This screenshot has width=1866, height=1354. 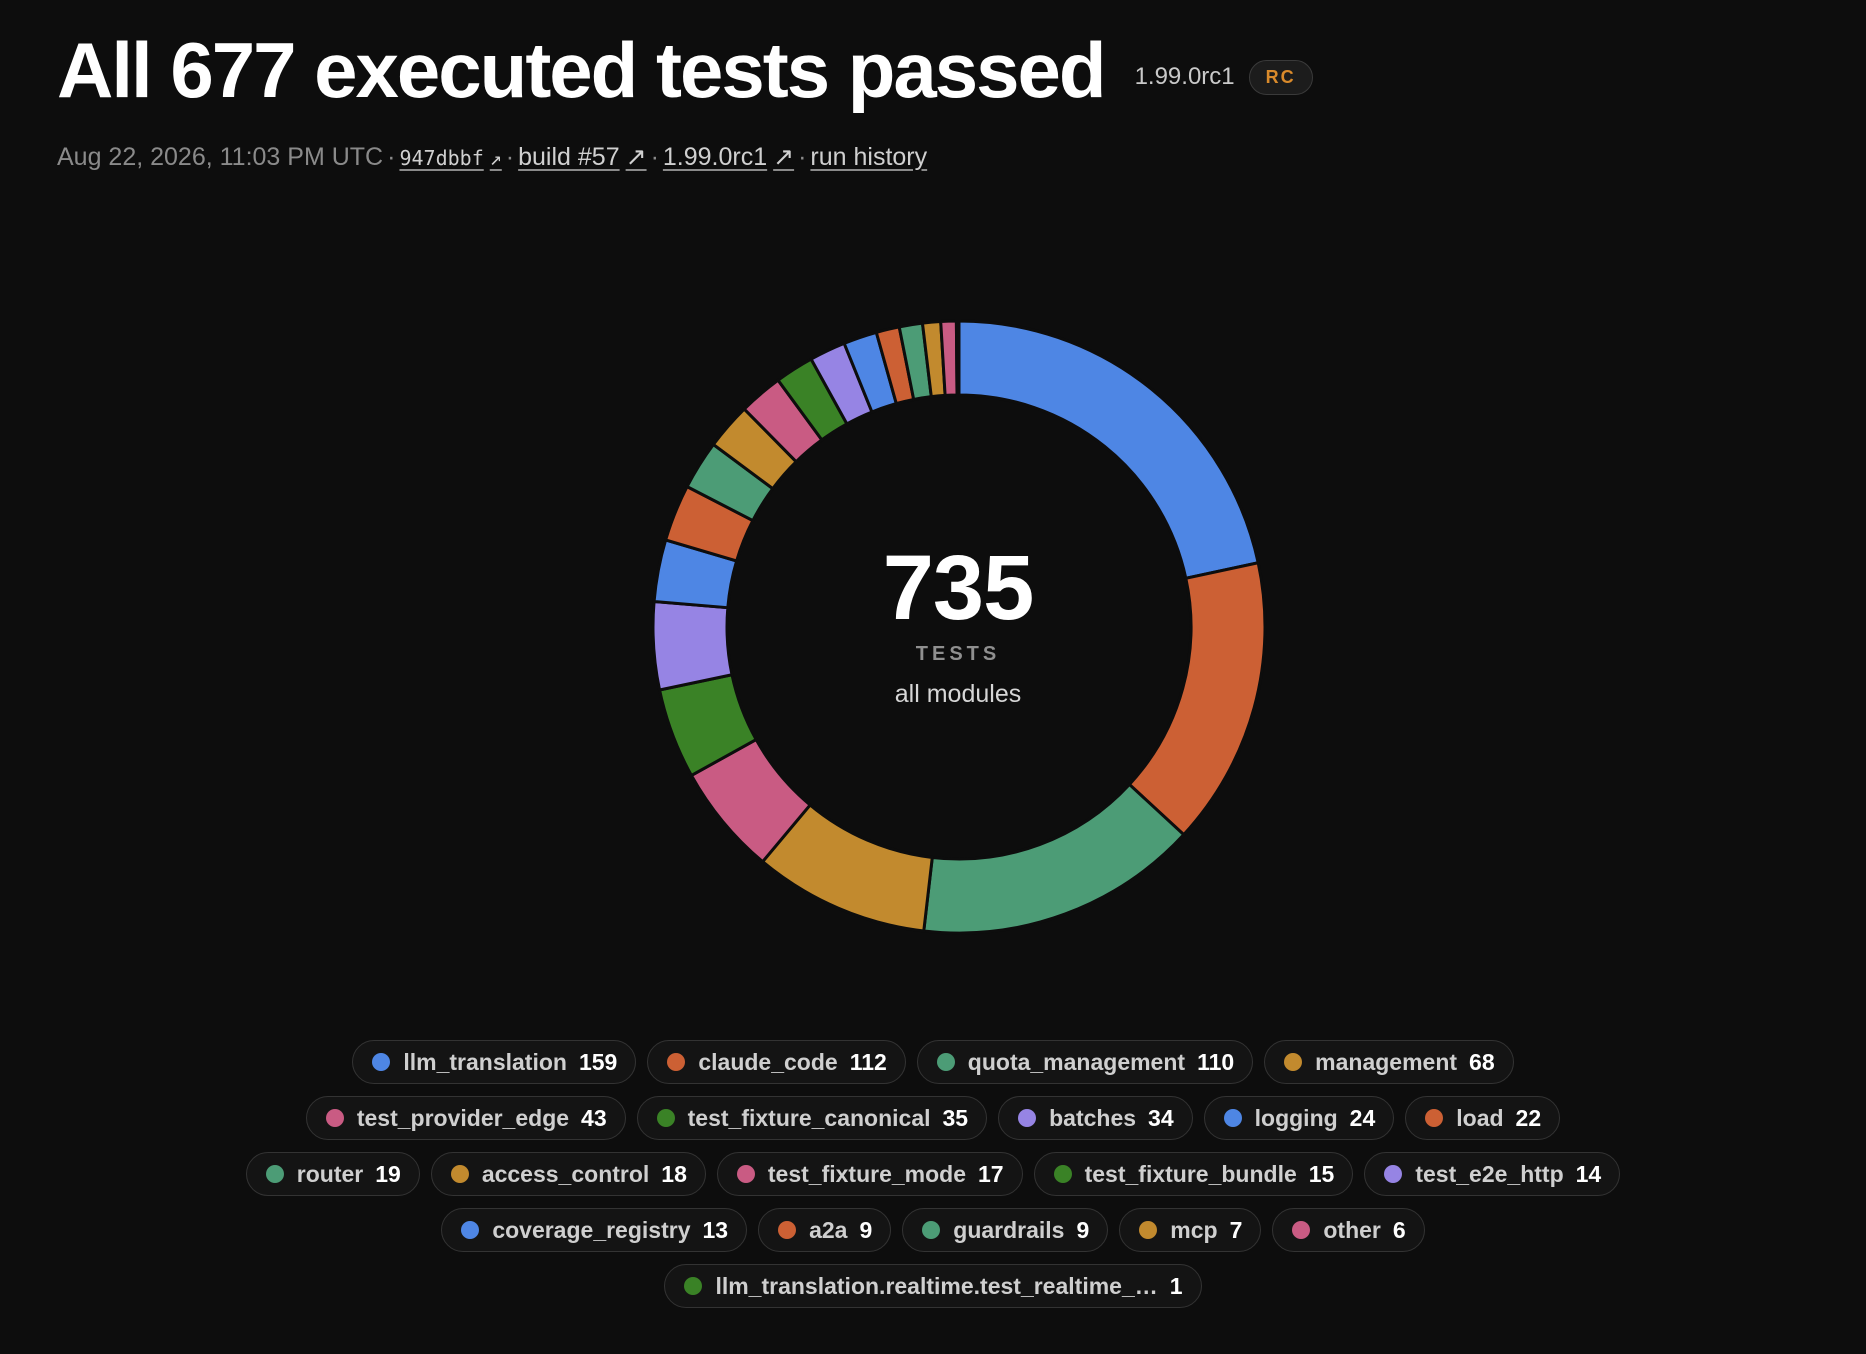 I want to click on legend-chip: quota_management 110, so click(x=1085, y=1062).